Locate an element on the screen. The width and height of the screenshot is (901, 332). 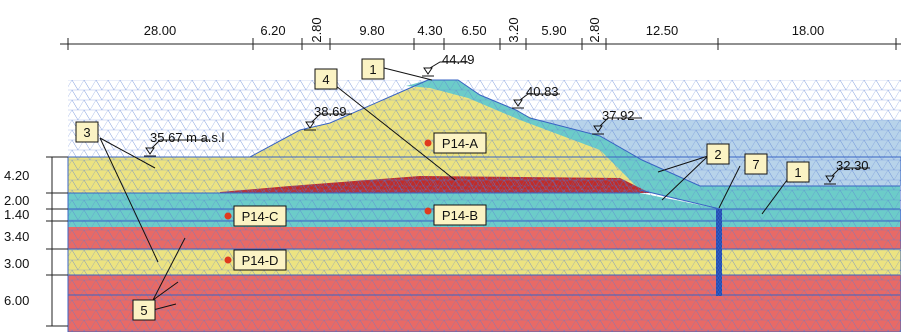
point-label: P14-C is located at coordinates (260, 216).